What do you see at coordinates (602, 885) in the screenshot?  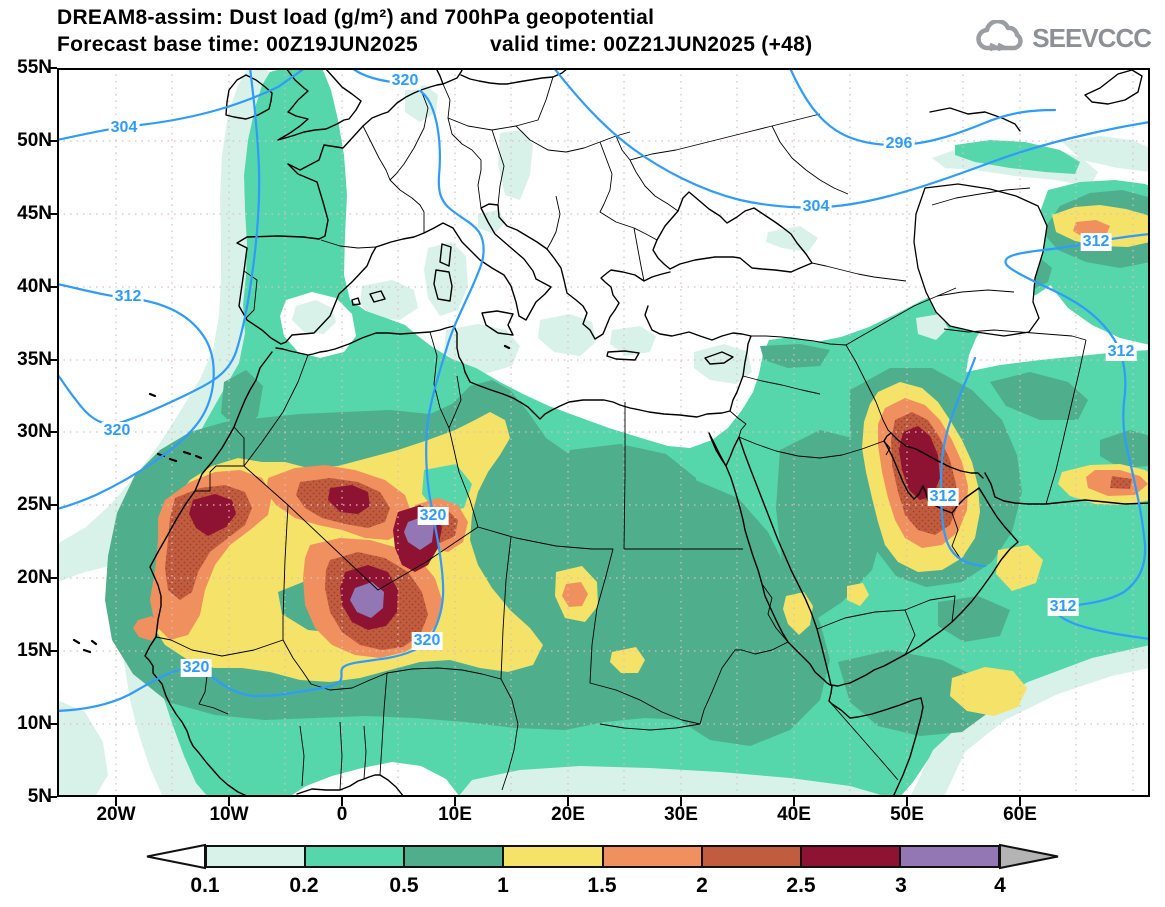 I see `colorbar-label: 1.5` at bounding box center [602, 885].